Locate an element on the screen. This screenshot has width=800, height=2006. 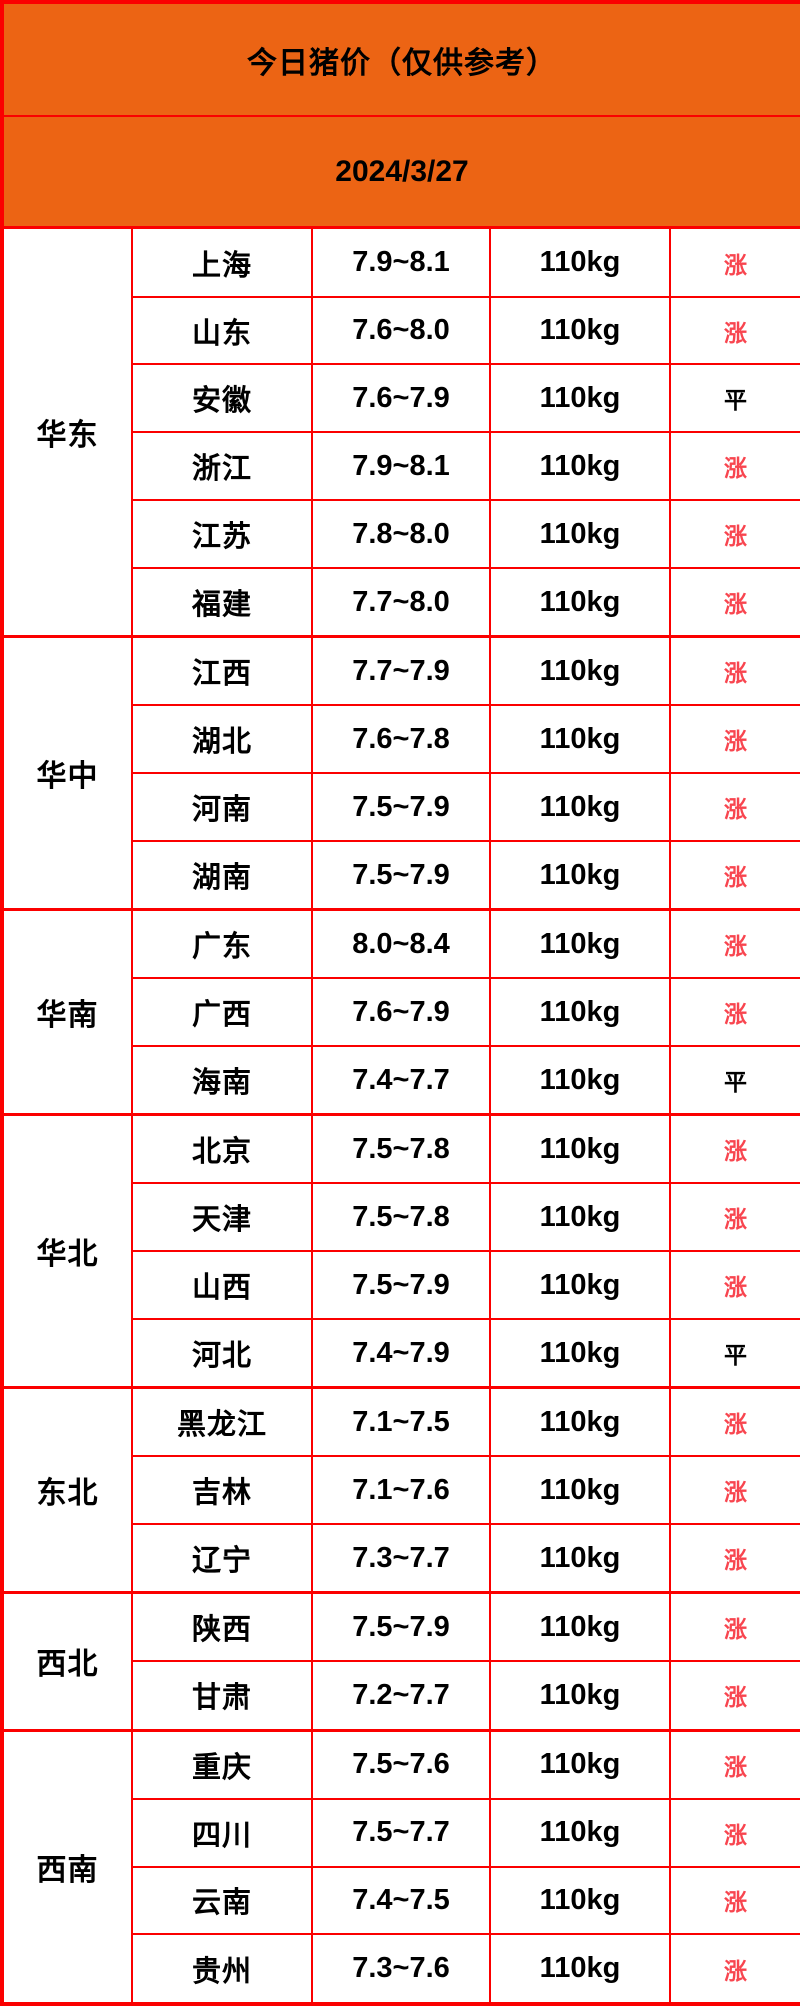
province-cell: 福建 is located at coordinates (222, 602).